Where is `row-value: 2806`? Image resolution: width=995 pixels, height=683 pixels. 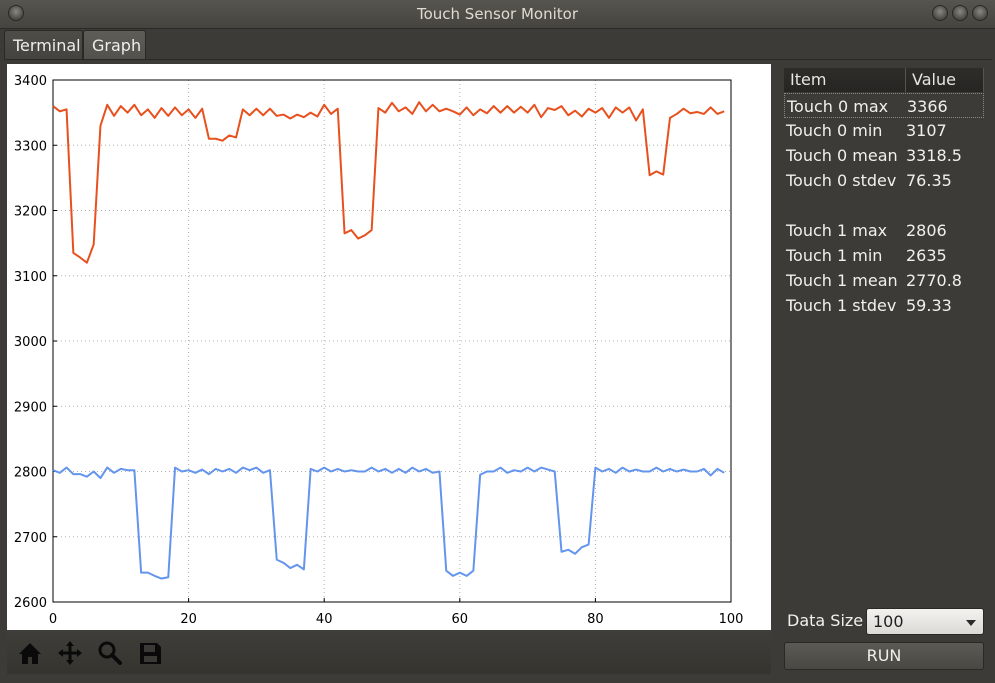
row-value: 2806 is located at coordinates (926, 230).